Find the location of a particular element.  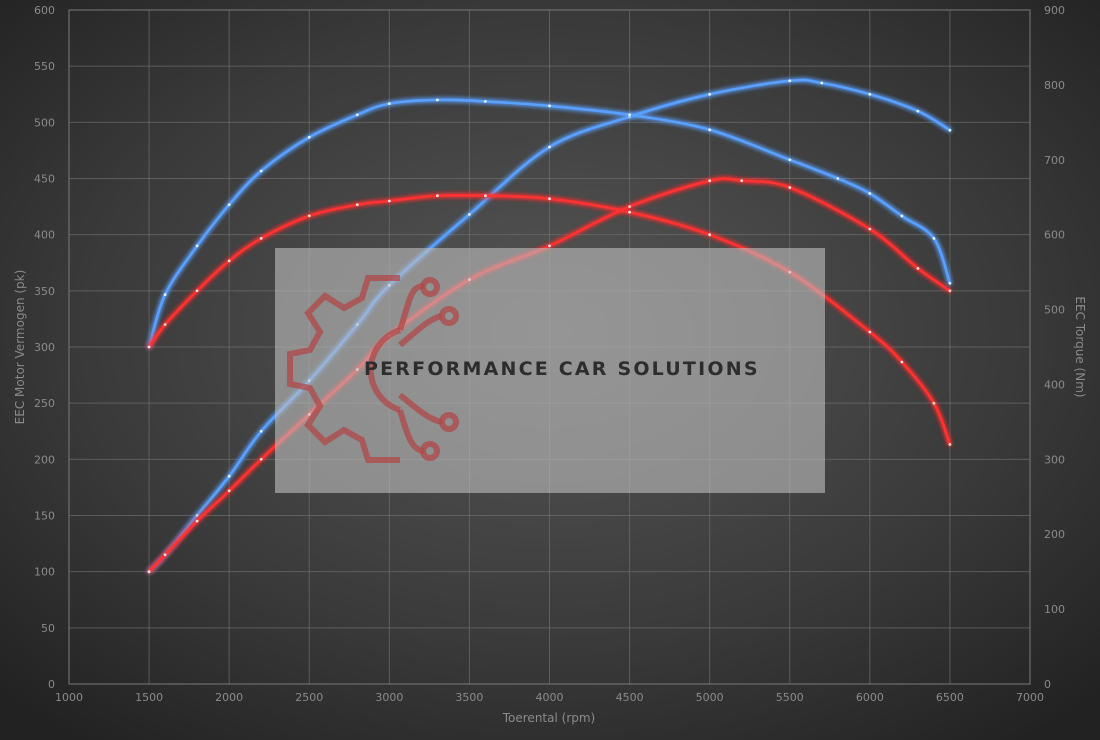

left-tick-label: 0 is located at coordinates (51, 684).